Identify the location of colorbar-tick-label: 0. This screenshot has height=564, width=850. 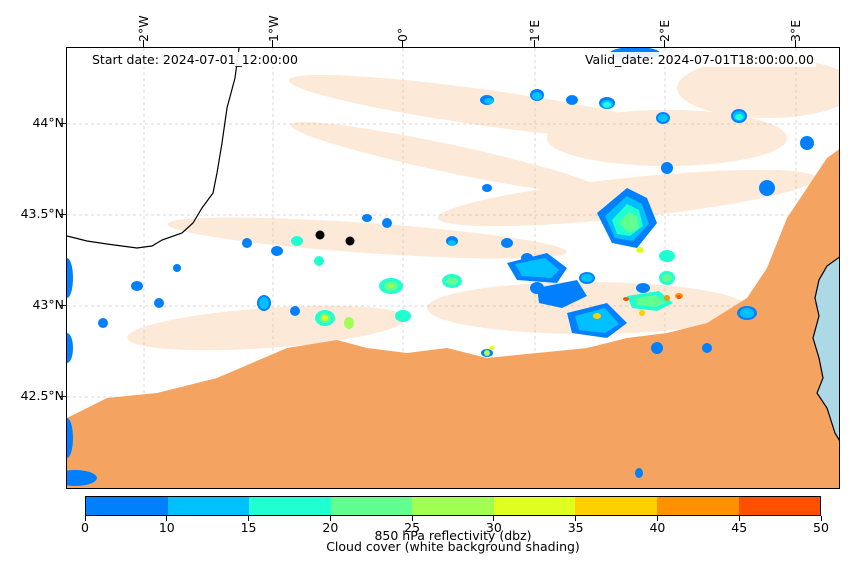
(85, 527).